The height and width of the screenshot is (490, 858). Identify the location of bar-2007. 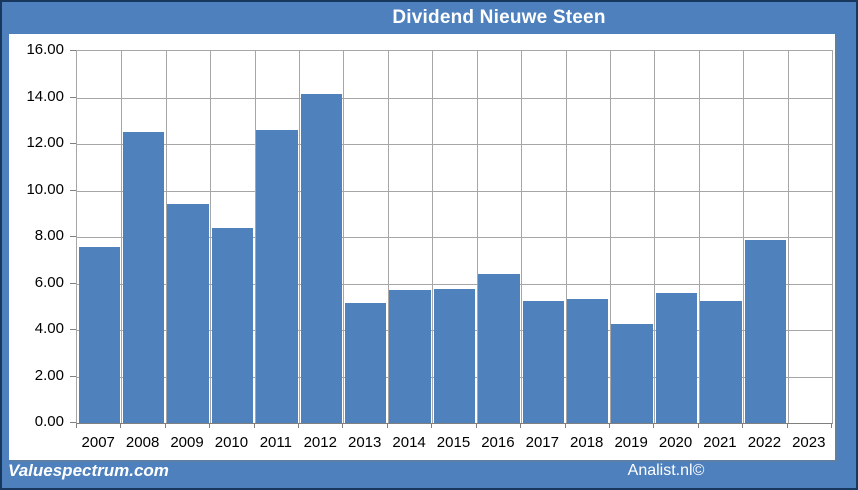
(99, 335).